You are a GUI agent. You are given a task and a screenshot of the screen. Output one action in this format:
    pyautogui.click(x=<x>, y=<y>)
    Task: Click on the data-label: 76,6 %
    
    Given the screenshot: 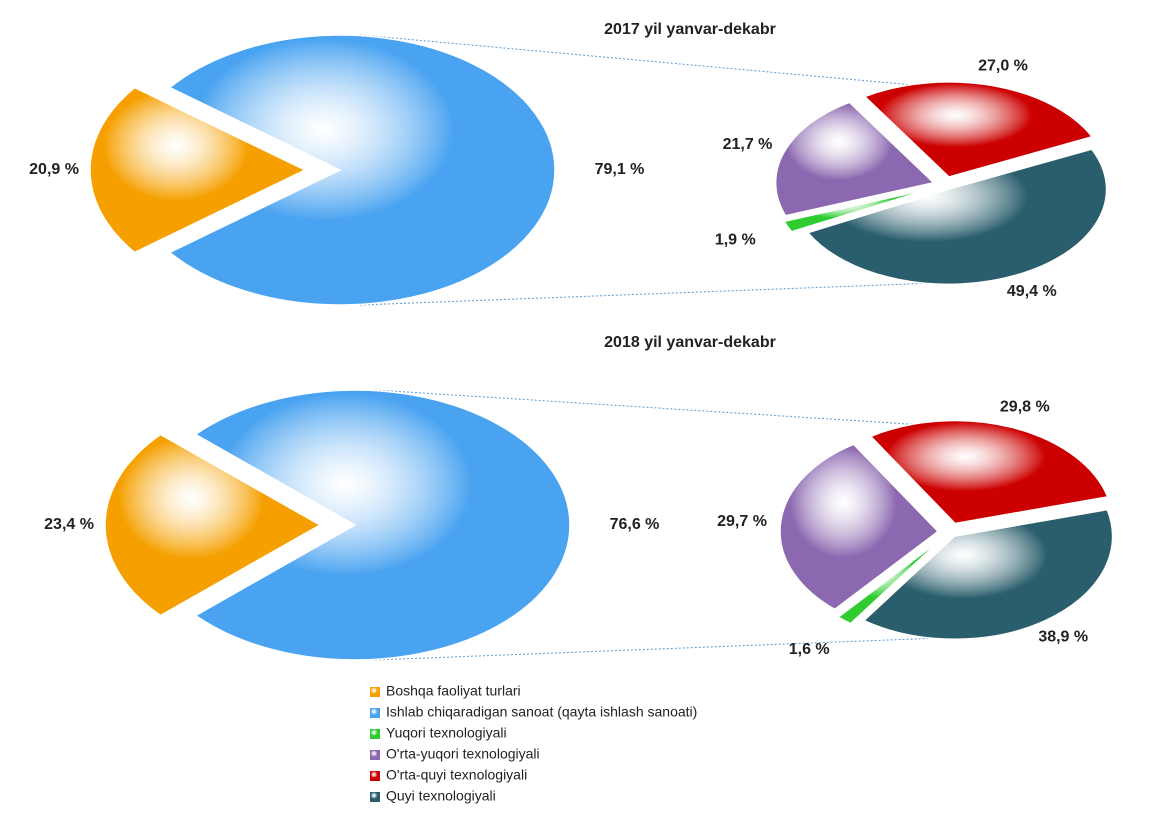 What is the action you would take?
    pyautogui.click(x=635, y=524)
    